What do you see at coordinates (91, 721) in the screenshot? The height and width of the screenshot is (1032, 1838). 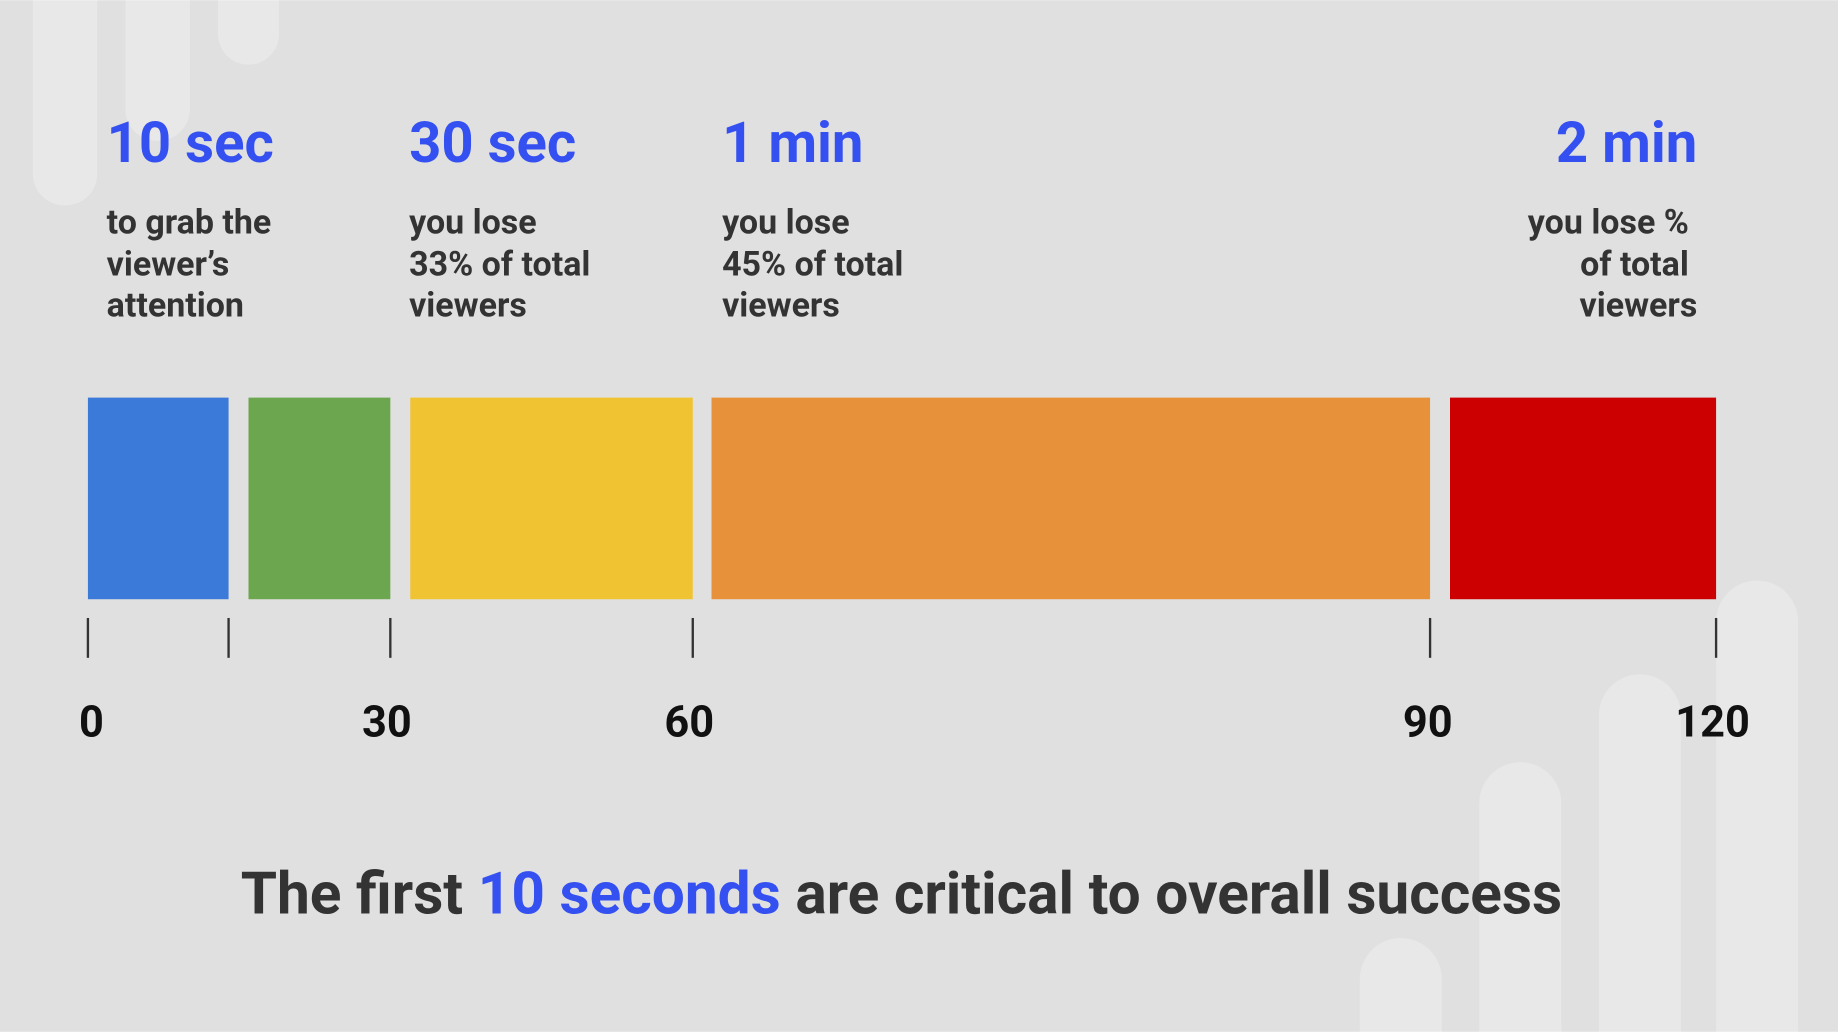 I see `axis-label: 0` at bounding box center [91, 721].